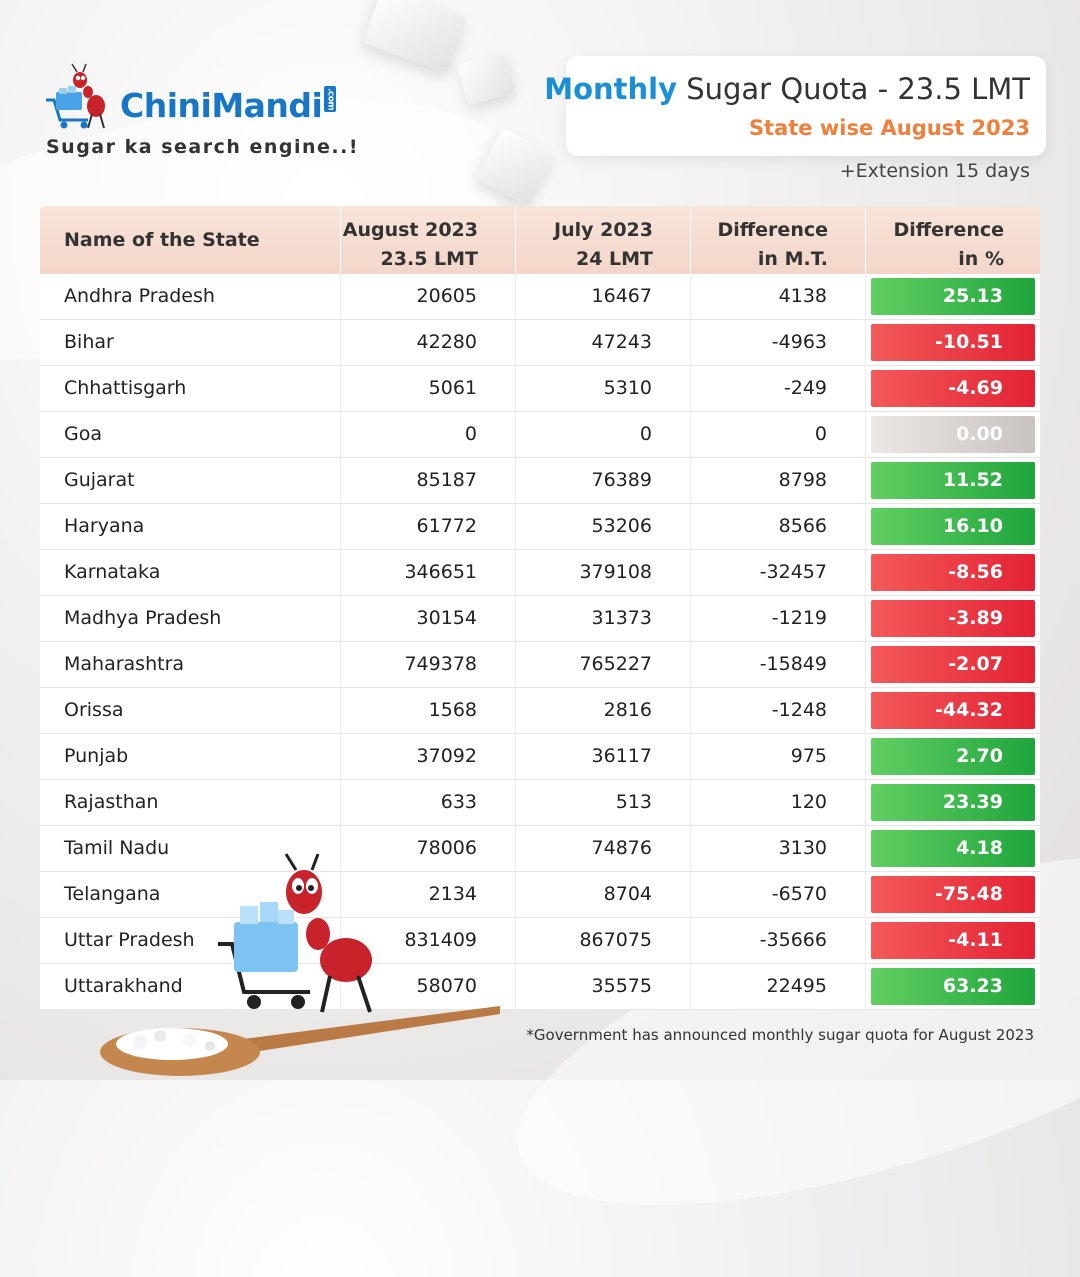 The height and width of the screenshot is (1277, 1080). I want to click on state-cell: Chhattisgarh, so click(125, 388).